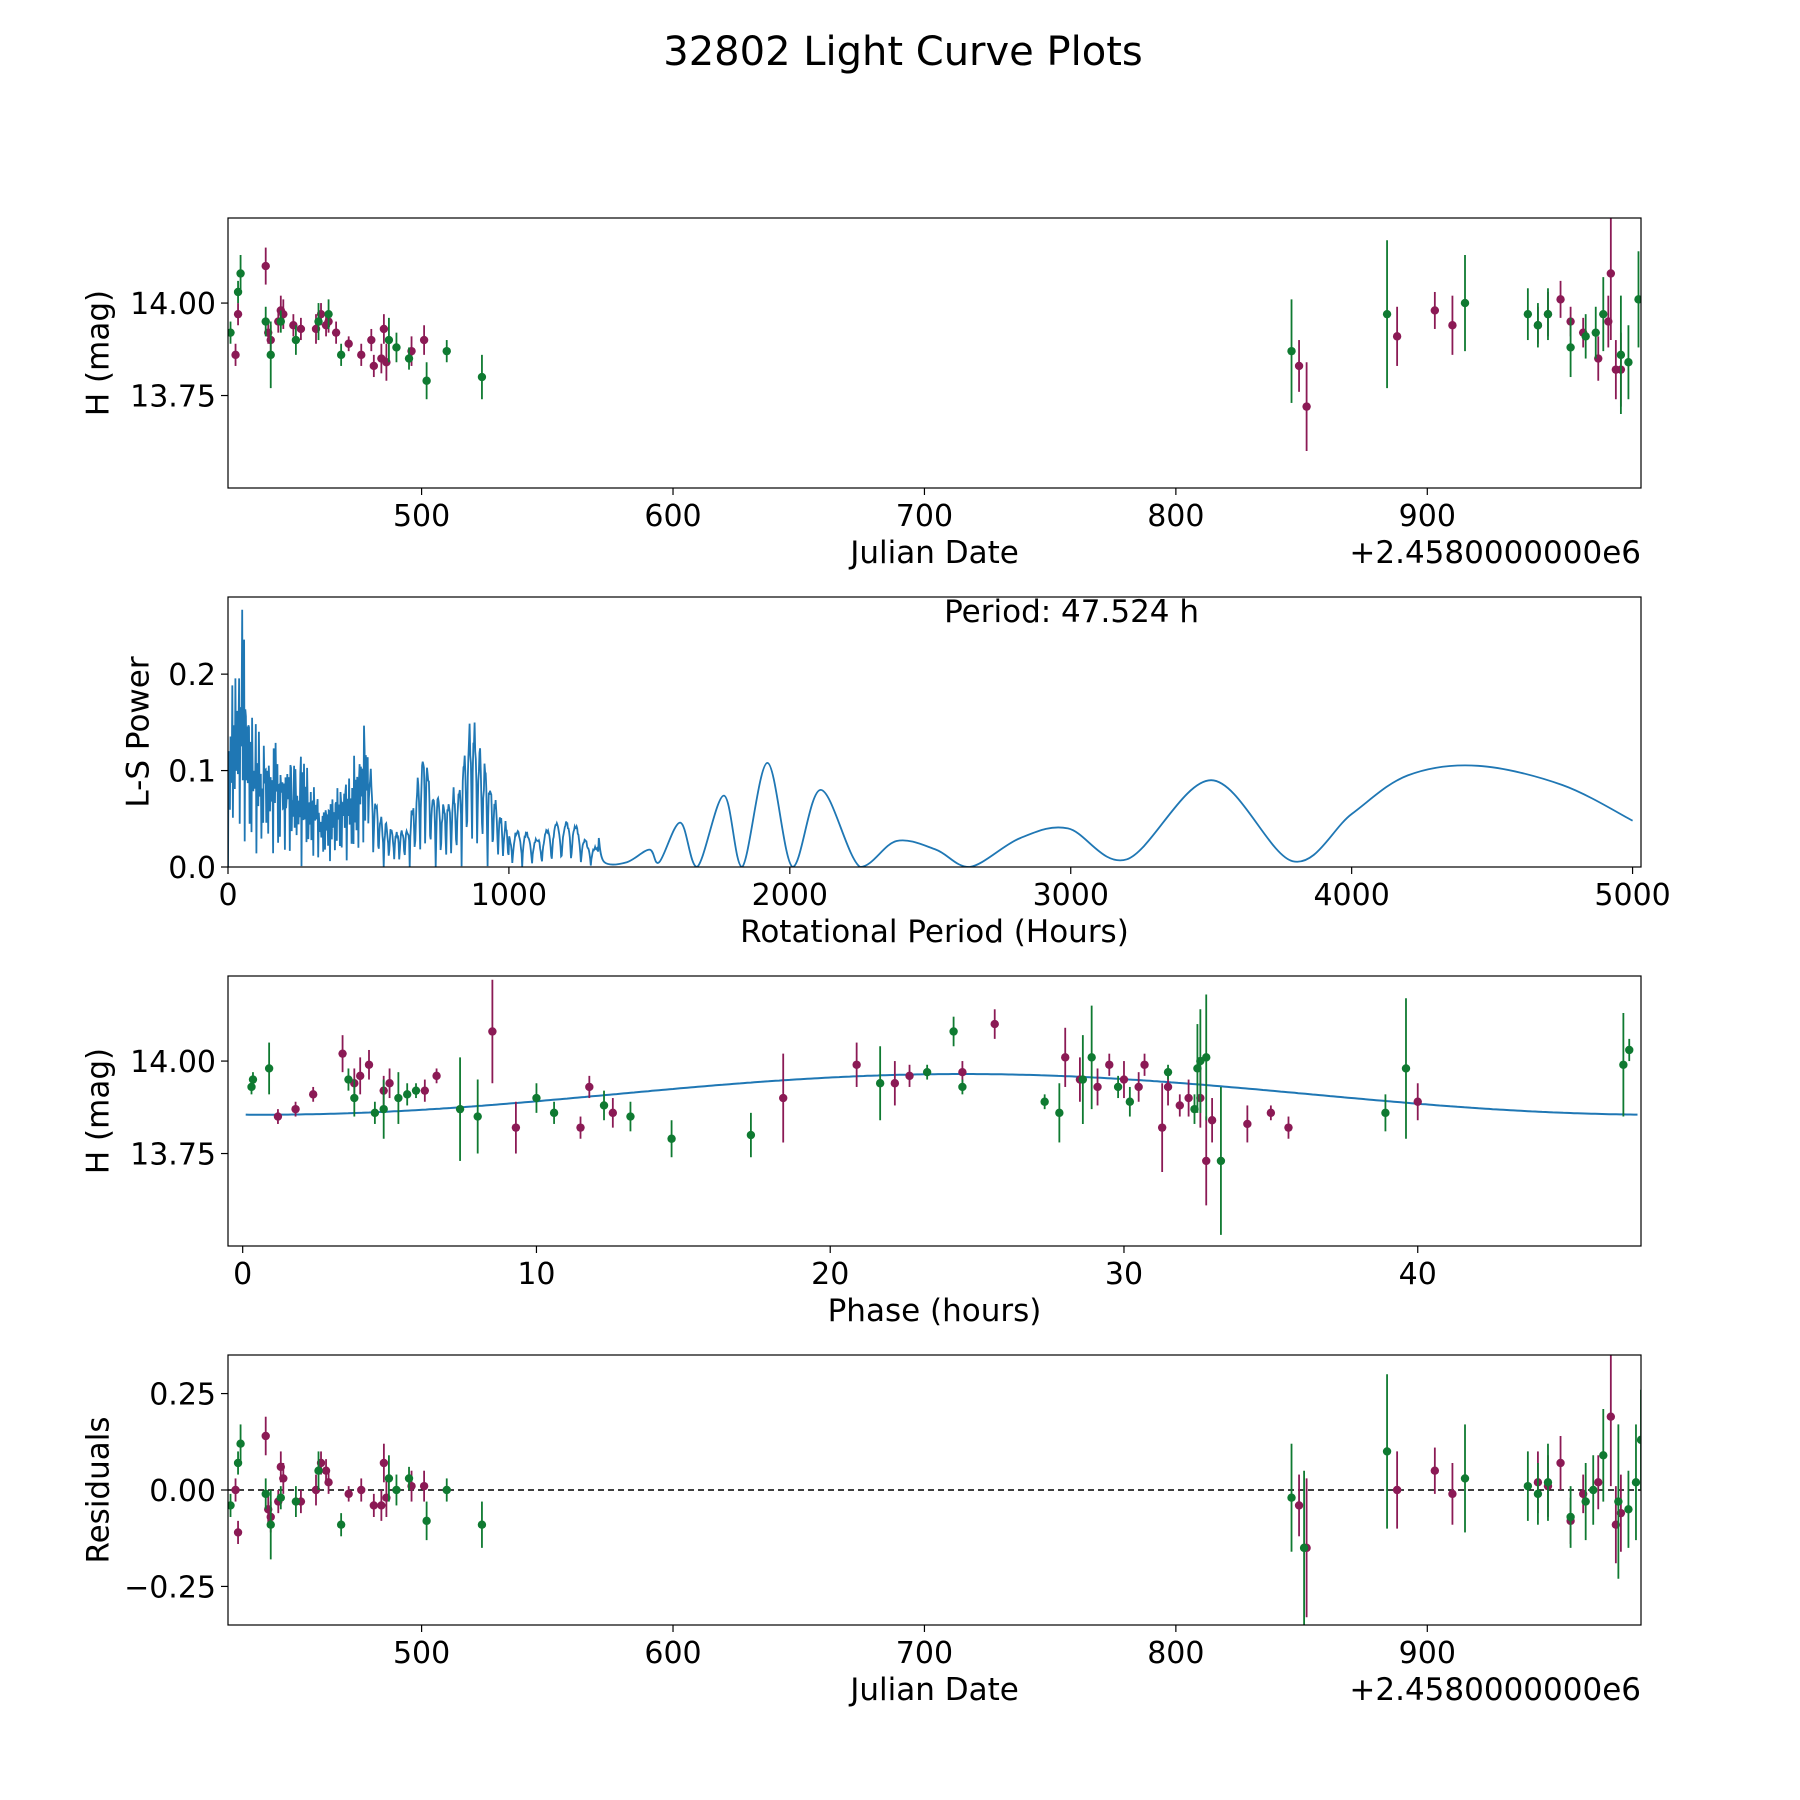 This screenshot has height=1800, width=1800. I want to click on model-fit-curve, so click(941, 1094).